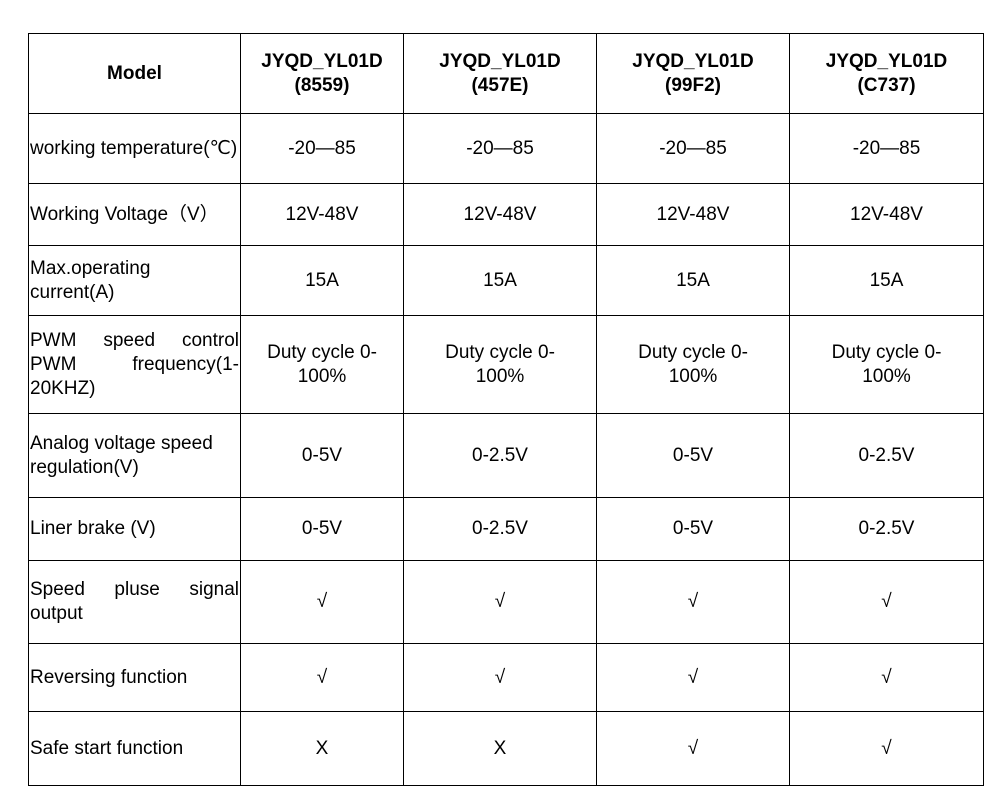 This screenshot has width=1007, height=812. What do you see at coordinates (134, 214) in the screenshot?
I see `row-label: Working Voltage（V）` at bounding box center [134, 214].